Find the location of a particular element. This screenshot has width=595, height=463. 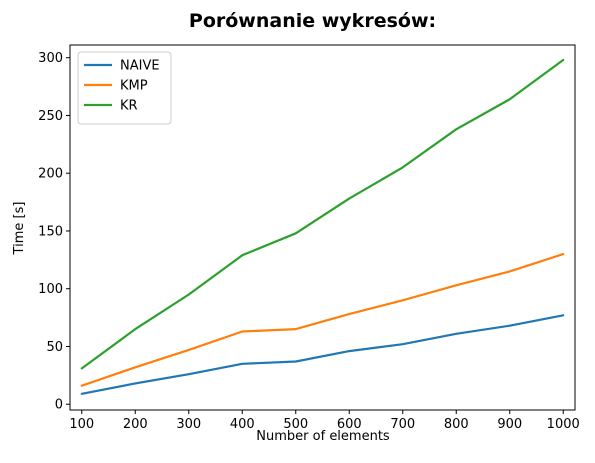

x-axis-label: Number of elements is located at coordinates (323, 436).